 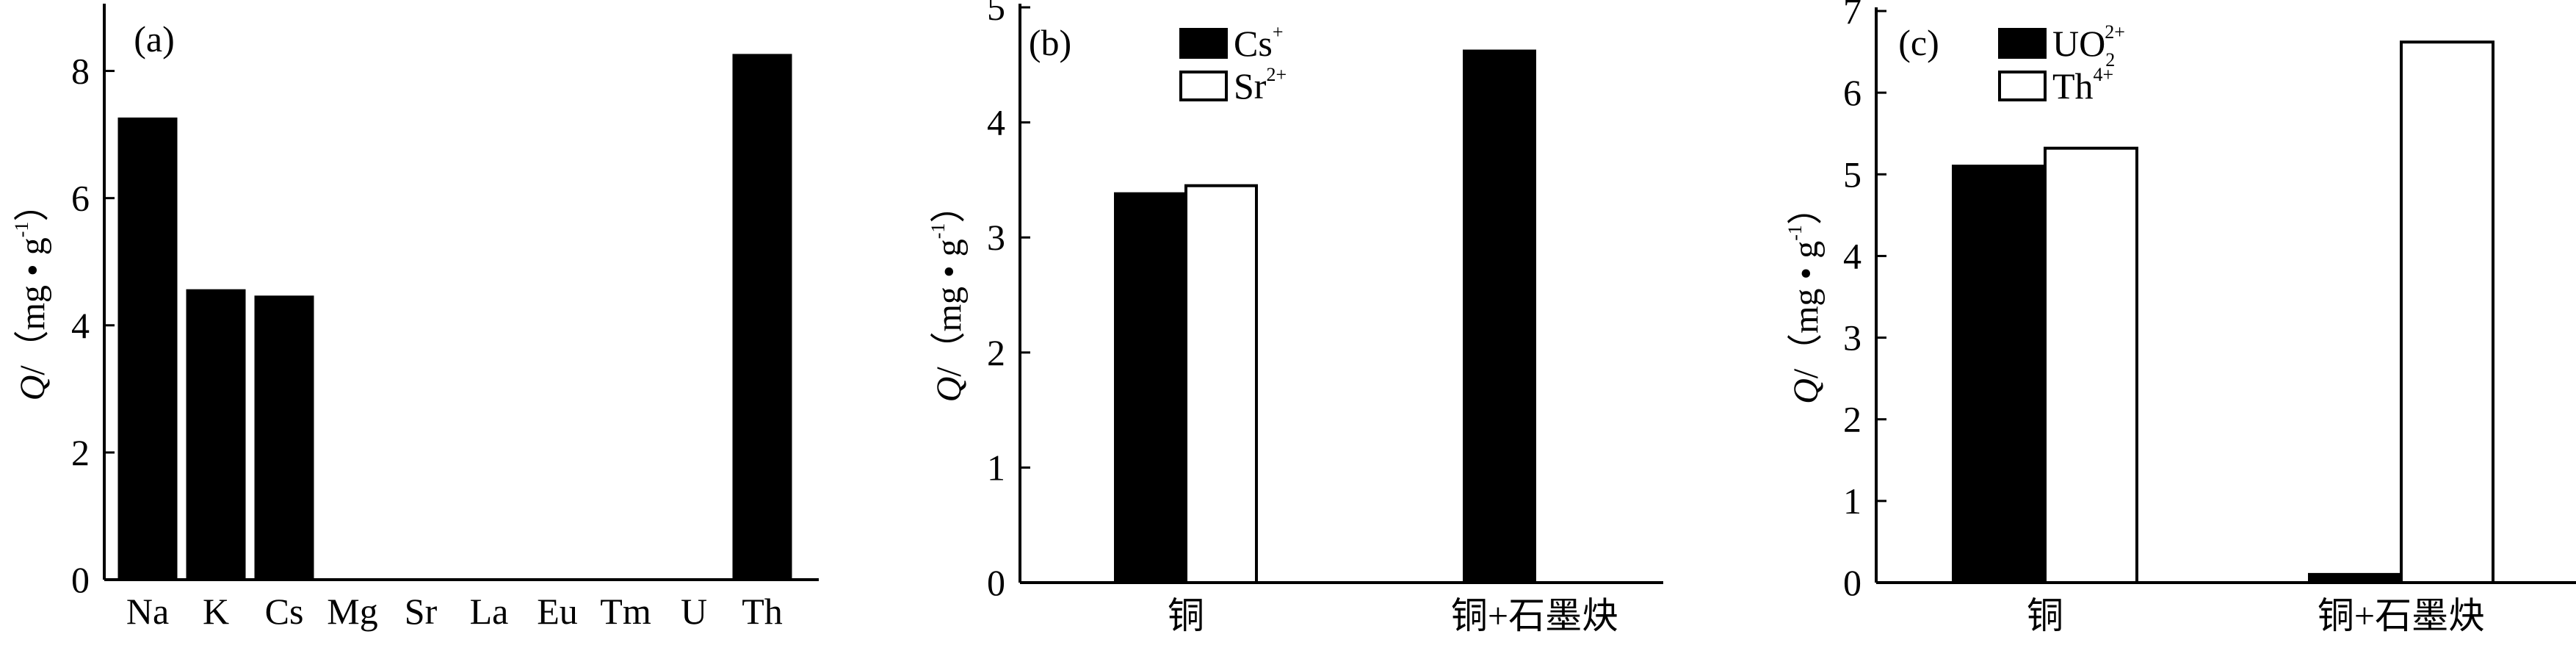 I want to click on panel-tag: (b), so click(x=1050, y=42).